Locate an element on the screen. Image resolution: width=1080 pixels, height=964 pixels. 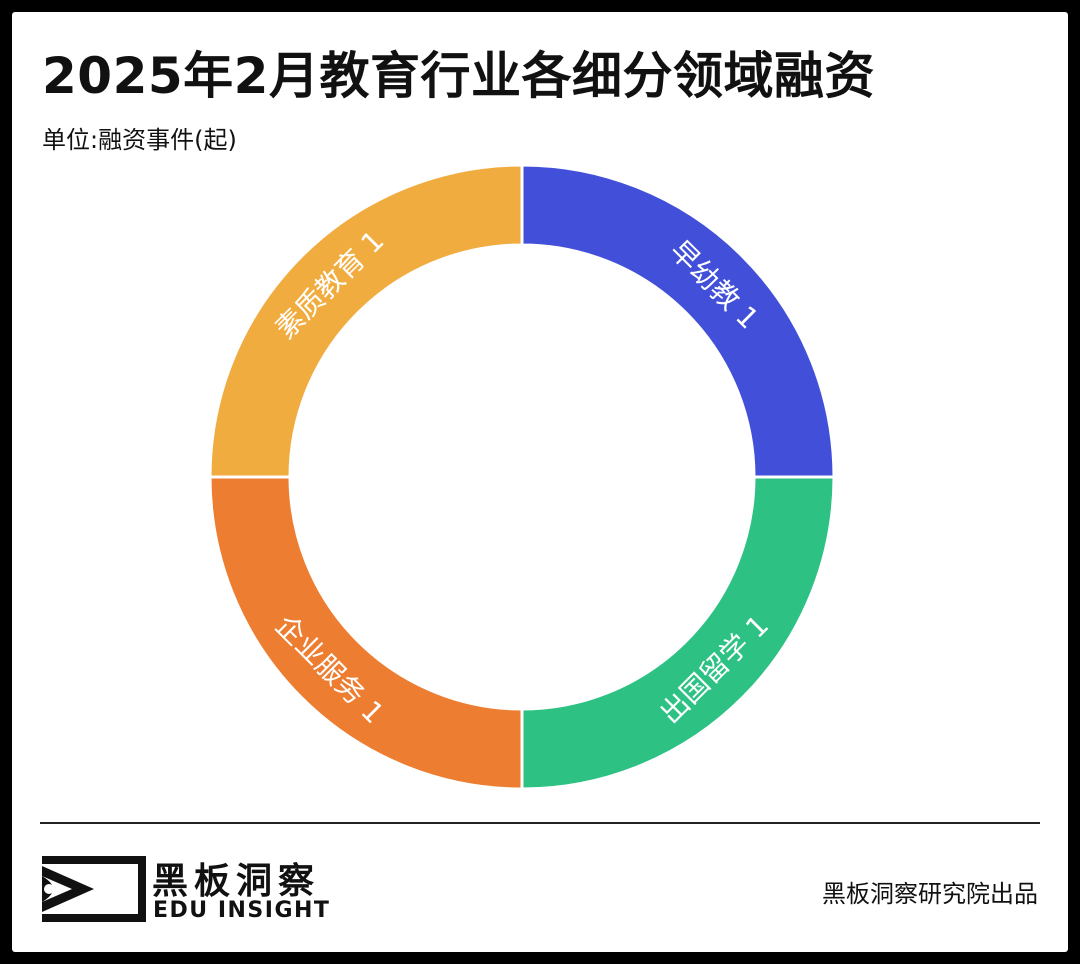
chart-title: 2025年2月教育行业各细分领域融资 is located at coordinates (458, 76).